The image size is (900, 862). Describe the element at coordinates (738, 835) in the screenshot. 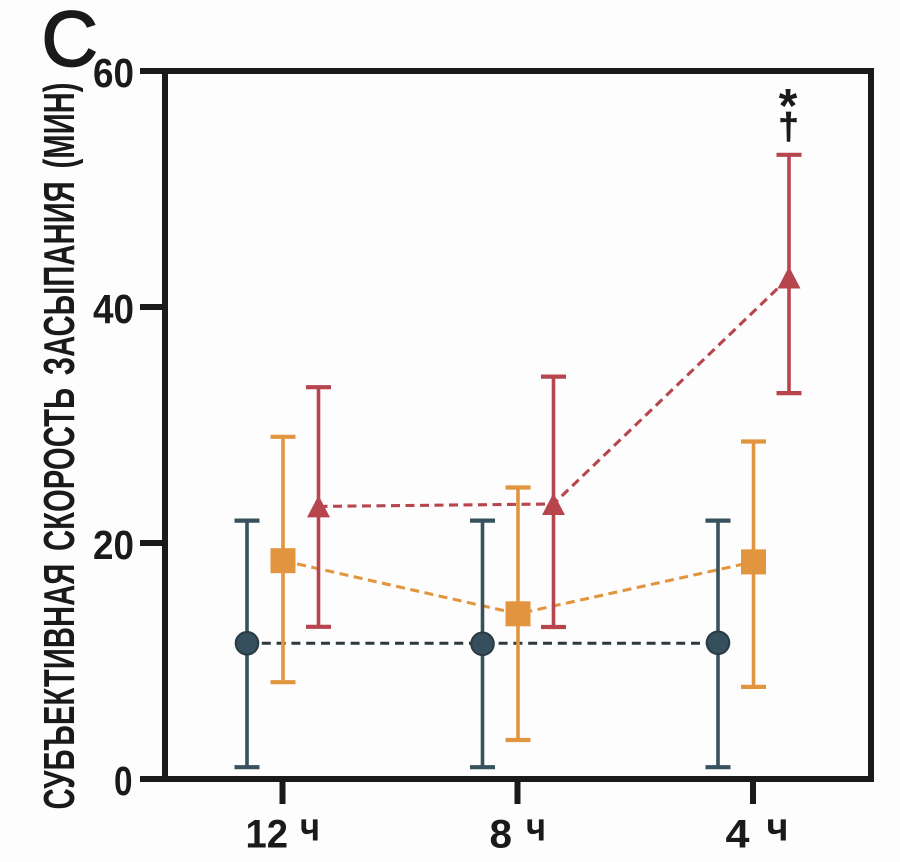

I see `svg-text: 4` at that location.